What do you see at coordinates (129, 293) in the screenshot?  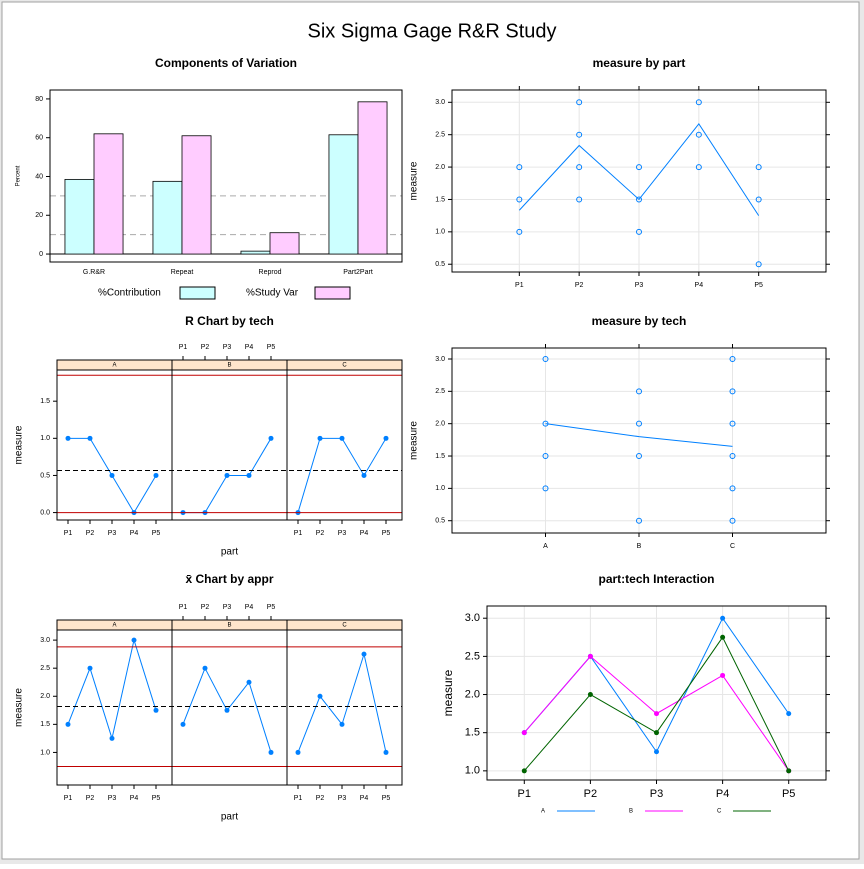 I see `legend-label: %Contribution` at bounding box center [129, 293].